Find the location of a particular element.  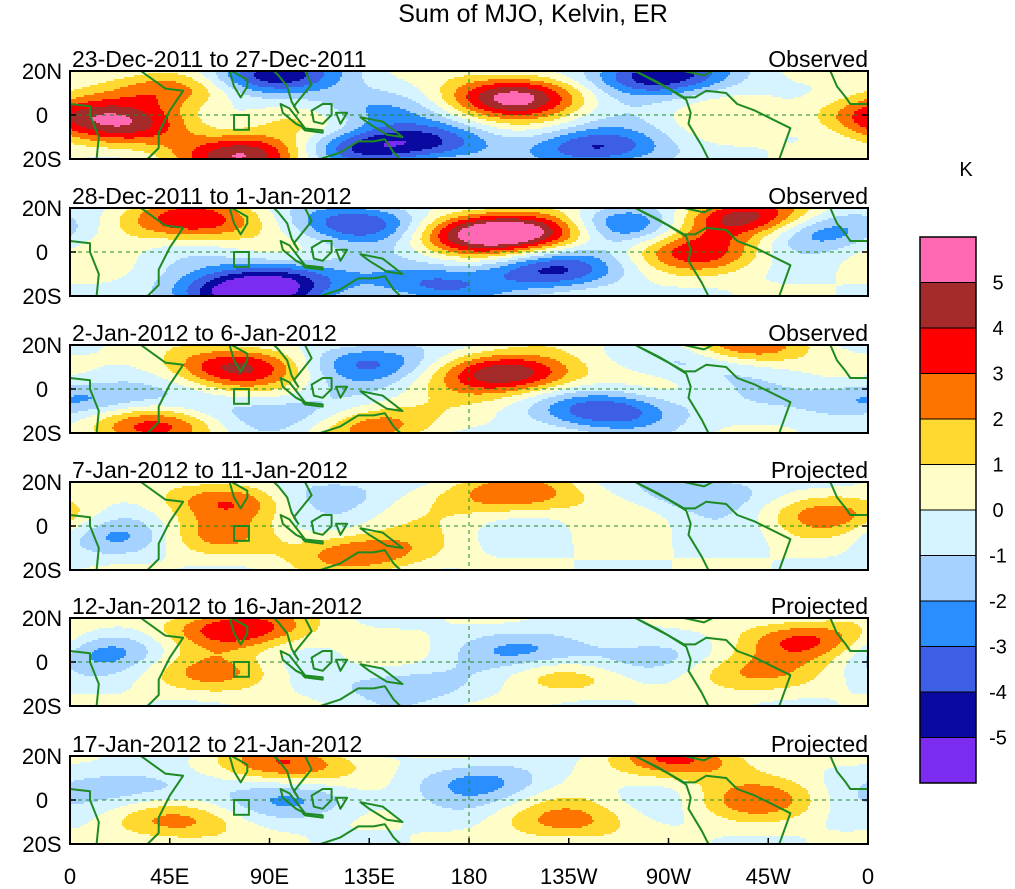

panel-date-range: 17-Jan-2012 to 21-Jan-2012 is located at coordinates (217, 744).